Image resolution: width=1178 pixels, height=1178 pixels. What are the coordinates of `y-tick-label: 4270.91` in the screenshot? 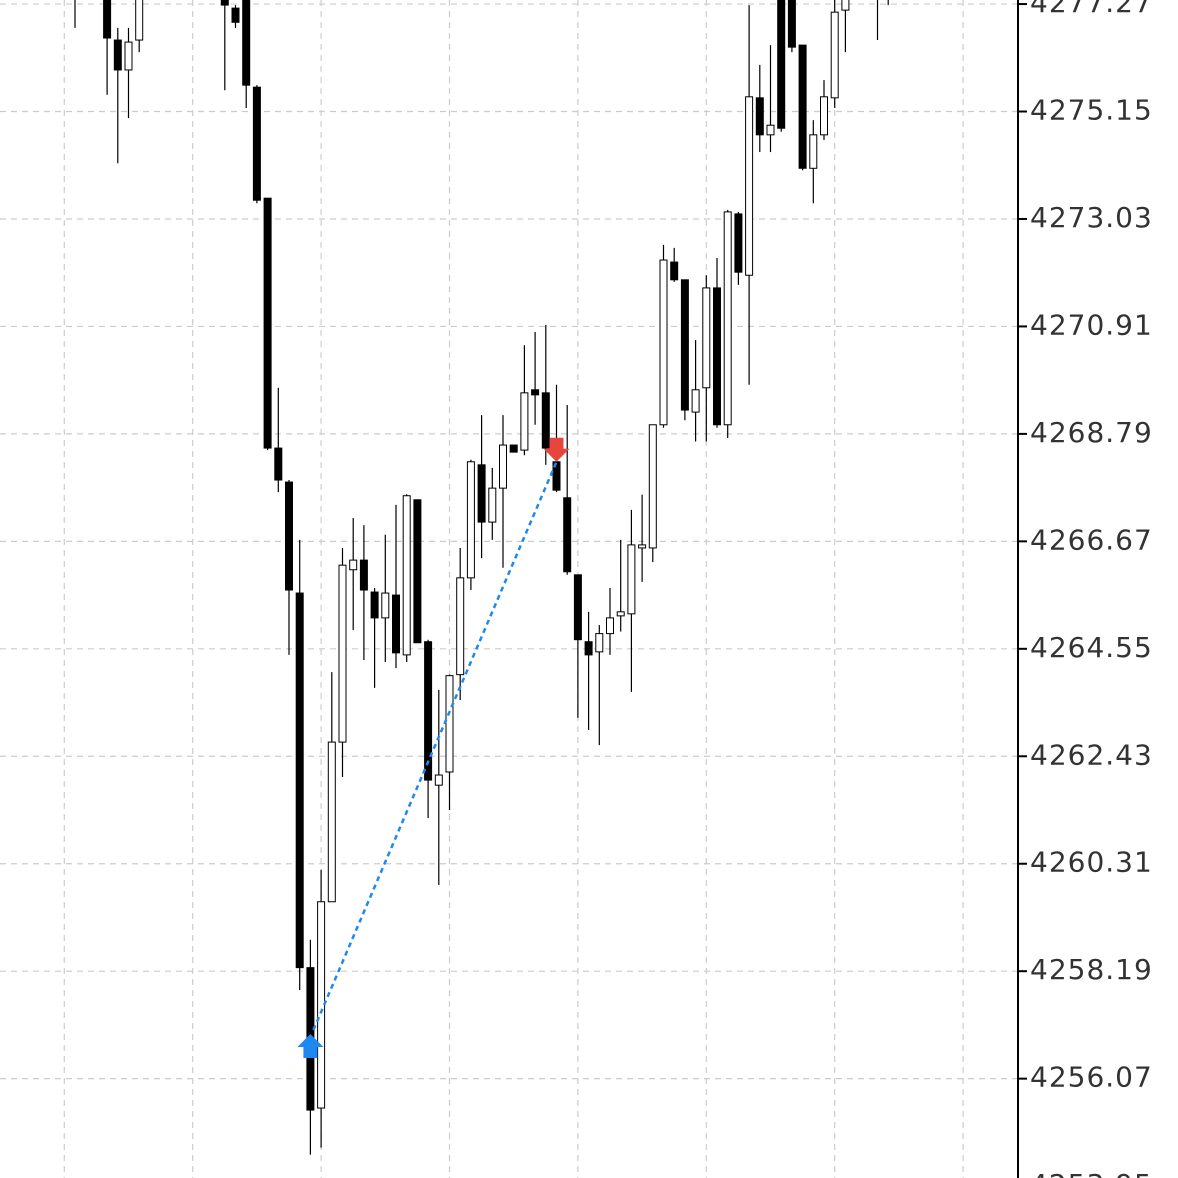 It's located at (1091, 324).